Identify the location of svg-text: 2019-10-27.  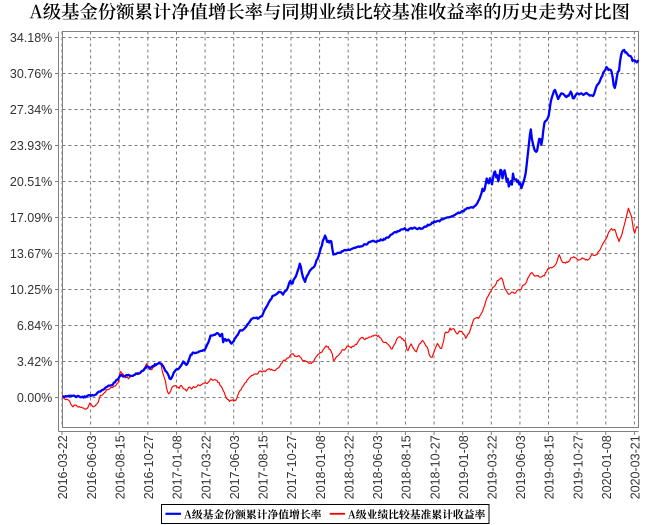
(578, 467).